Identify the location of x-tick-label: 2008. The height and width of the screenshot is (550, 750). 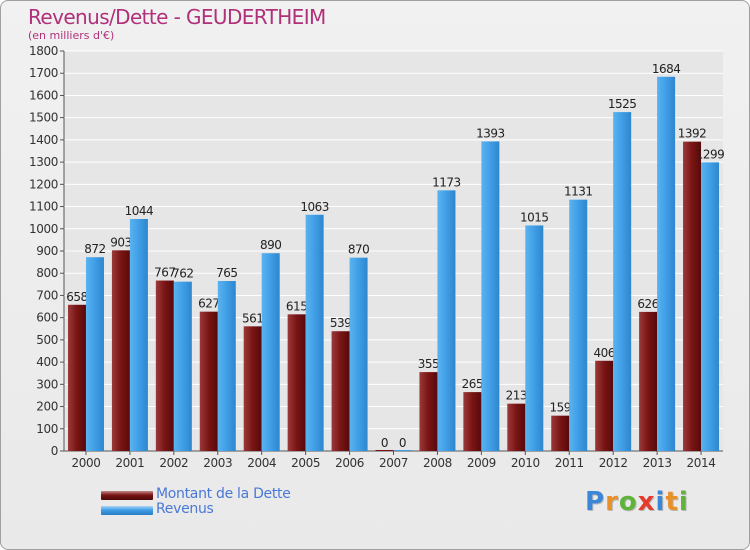
(437, 463).